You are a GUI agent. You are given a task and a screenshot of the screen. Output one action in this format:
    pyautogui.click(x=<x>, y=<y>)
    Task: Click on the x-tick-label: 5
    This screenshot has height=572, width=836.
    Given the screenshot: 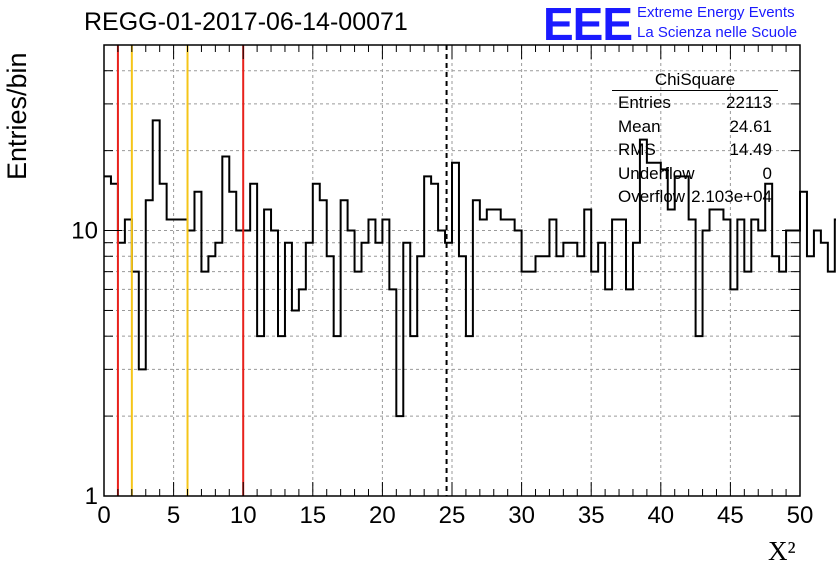 What is the action you would take?
    pyautogui.click(x=173, y=515)
    